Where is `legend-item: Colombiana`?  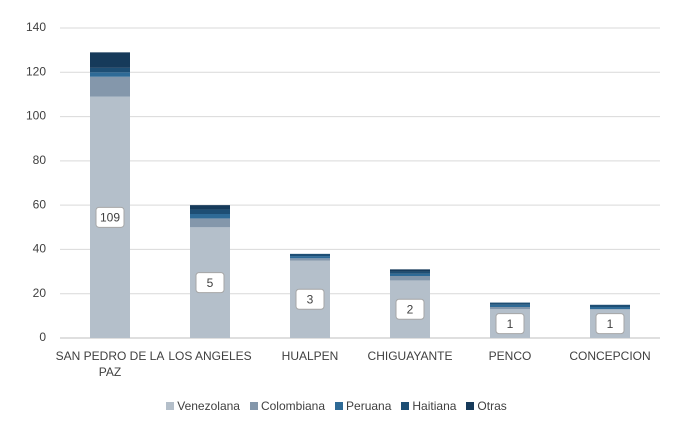 legend-item: Colombiana is located at coordinates (287, 406).